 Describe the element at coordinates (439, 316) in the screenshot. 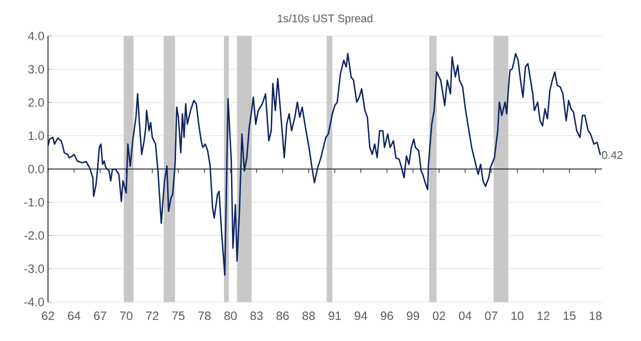

I see `x-tick-label: 02` at that location.